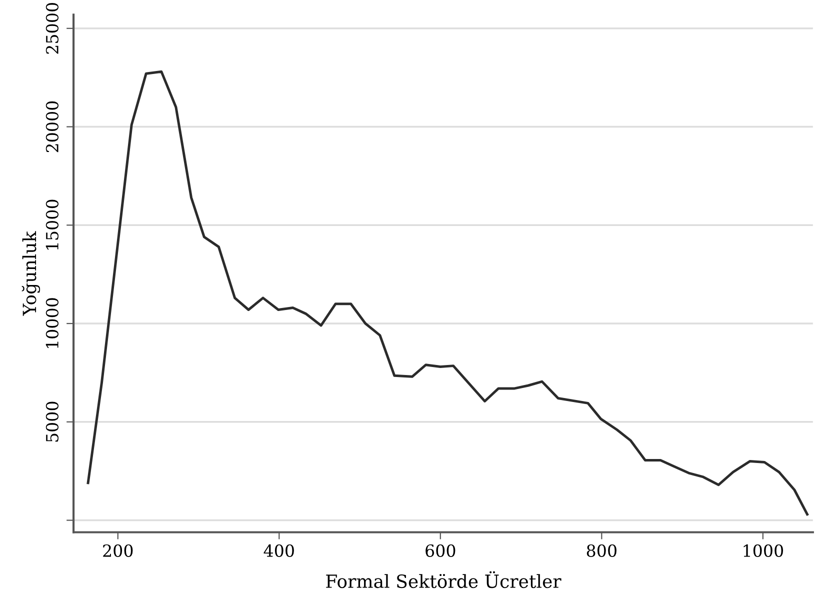  I want to click on y-tick-label: 15000, so click(52, 225).